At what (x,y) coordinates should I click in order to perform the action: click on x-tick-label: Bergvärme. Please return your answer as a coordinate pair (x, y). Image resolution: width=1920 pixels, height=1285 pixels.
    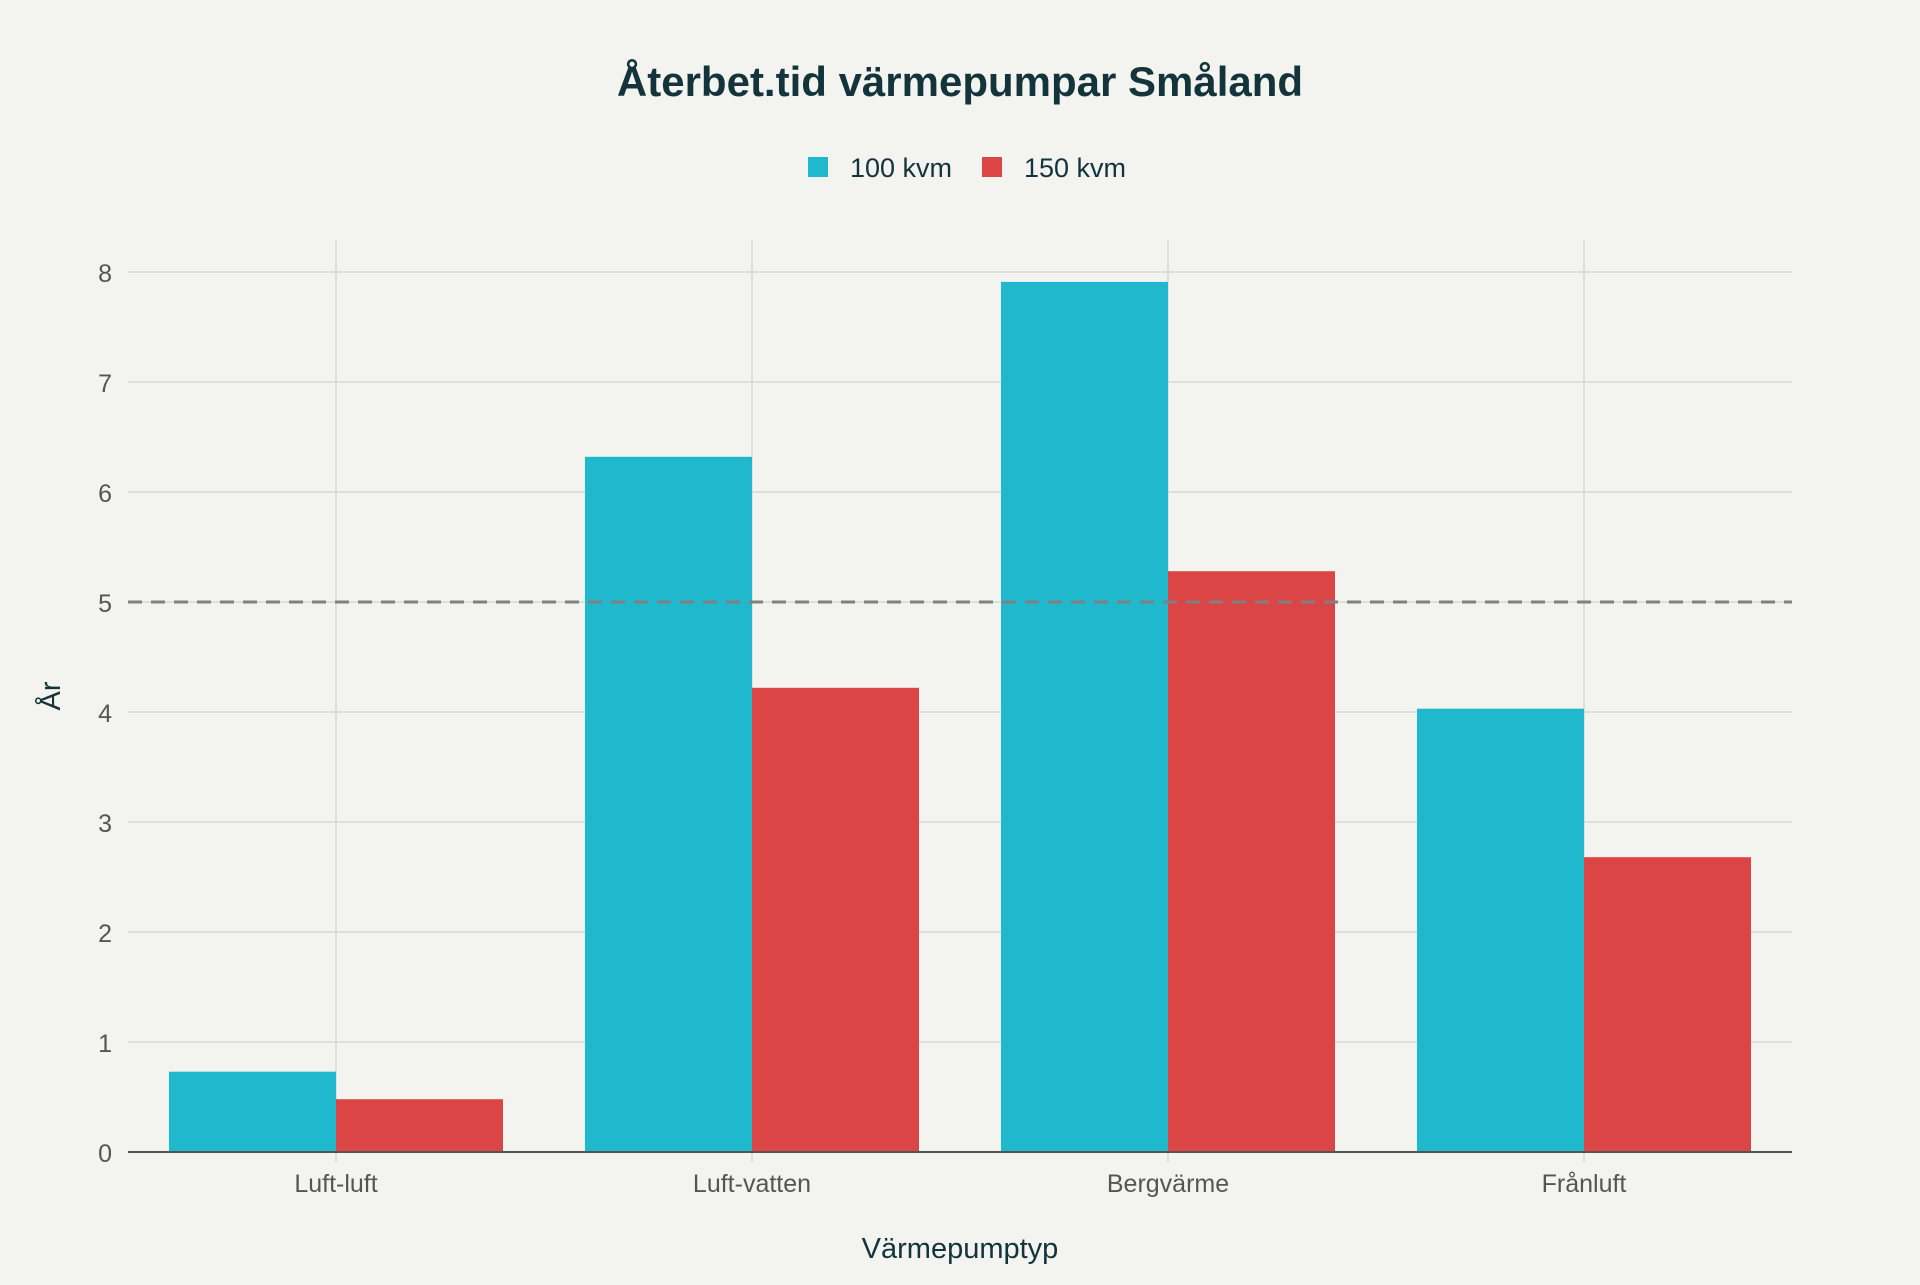
    Looking at the image, I should click on (1168, 1184).